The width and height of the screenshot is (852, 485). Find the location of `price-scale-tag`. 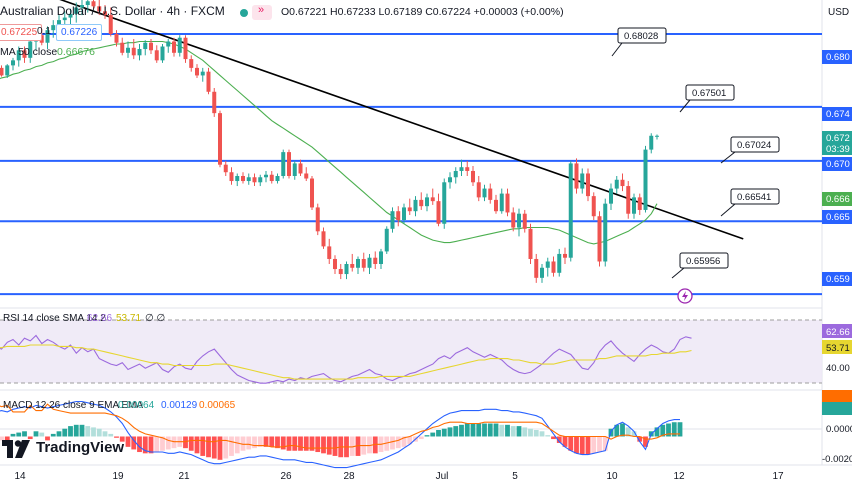

price-scale-tag is located at coordinates (837, 217).